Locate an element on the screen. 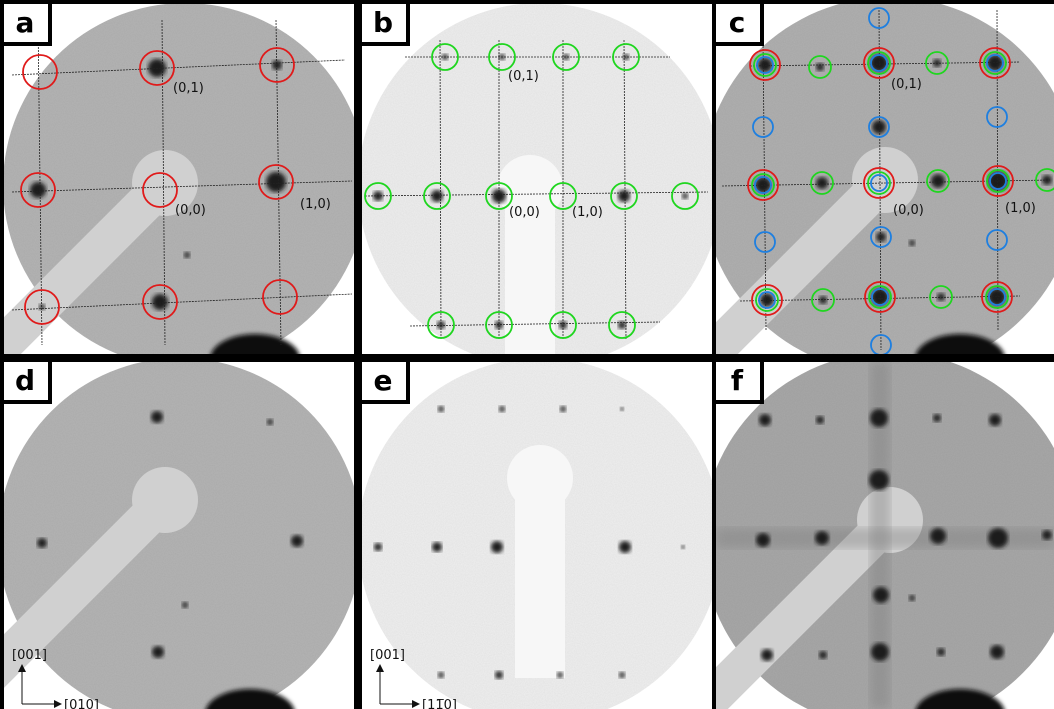  panel-label: c is located at coordinates (737, 22).